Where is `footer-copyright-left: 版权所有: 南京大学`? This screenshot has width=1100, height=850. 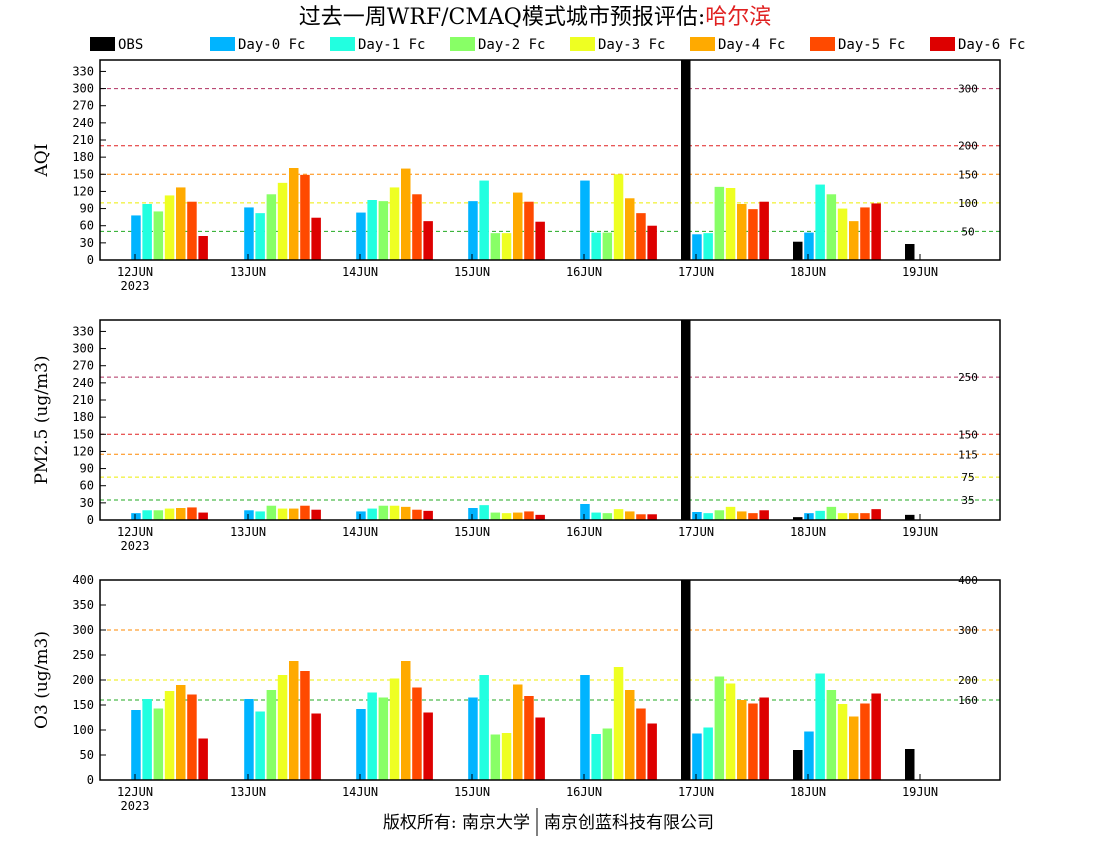
footer-copyright-left: 版权所有: 南京大学 is located at coordinates (456, 823).